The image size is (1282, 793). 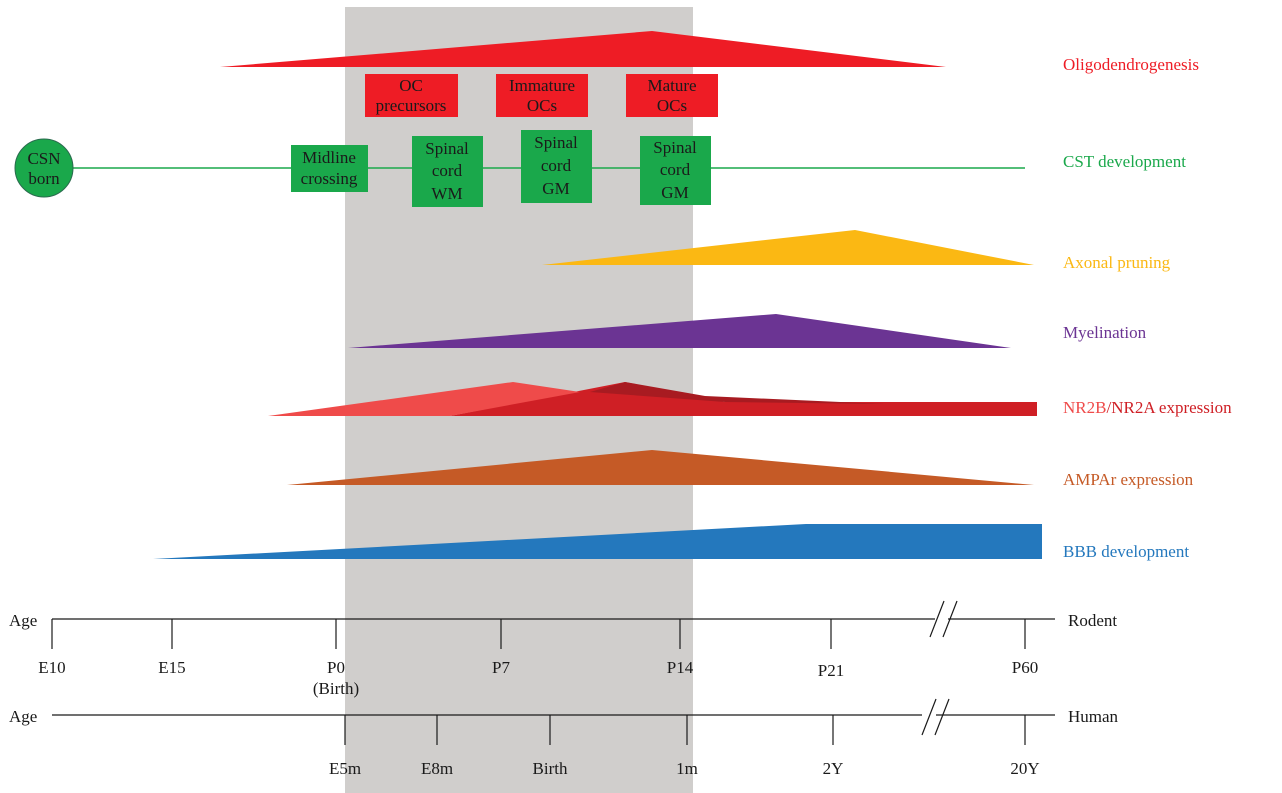 What do you see at coordinates (674, 192) in the screenshot?
I see `spinal-cord-gm-2-line-3: GM` at bounding box center [674, 192].